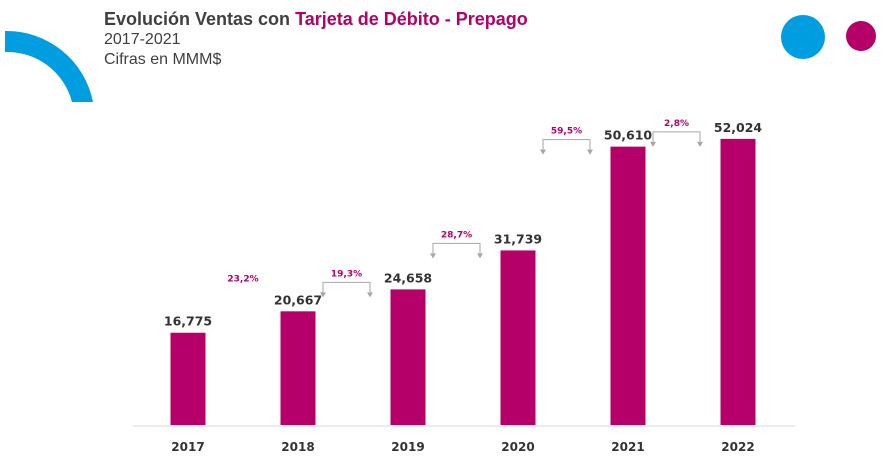 The width and height of the screenshot is (884, 472). I want to click on growth-arrow-left-2021, so click(543, 152).